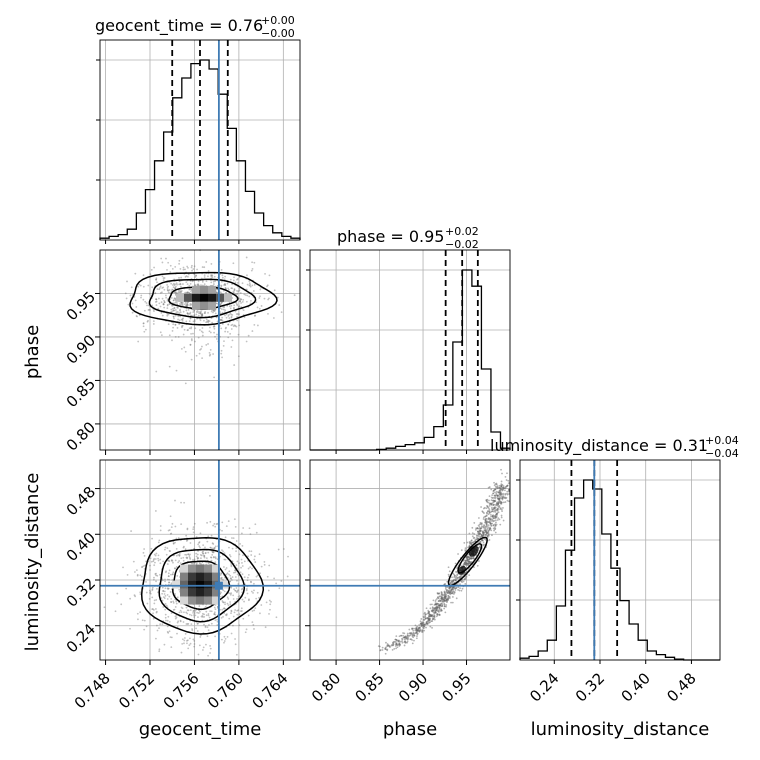  Describe the element at coordinates (462, 244) in the screenshot. I see `title-phase-sub: −0.02` at that location.